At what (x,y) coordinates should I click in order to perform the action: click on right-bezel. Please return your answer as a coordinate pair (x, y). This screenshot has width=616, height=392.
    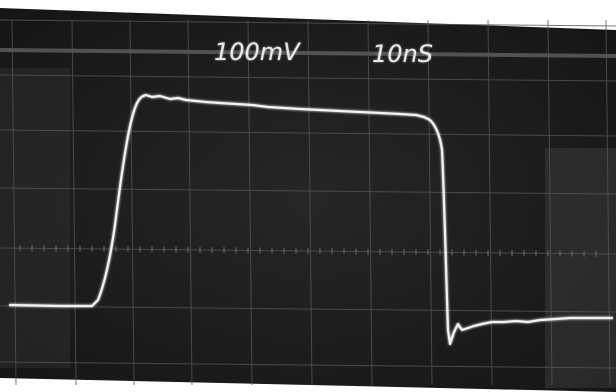
    Looking at the image, I should click on (580, 268).